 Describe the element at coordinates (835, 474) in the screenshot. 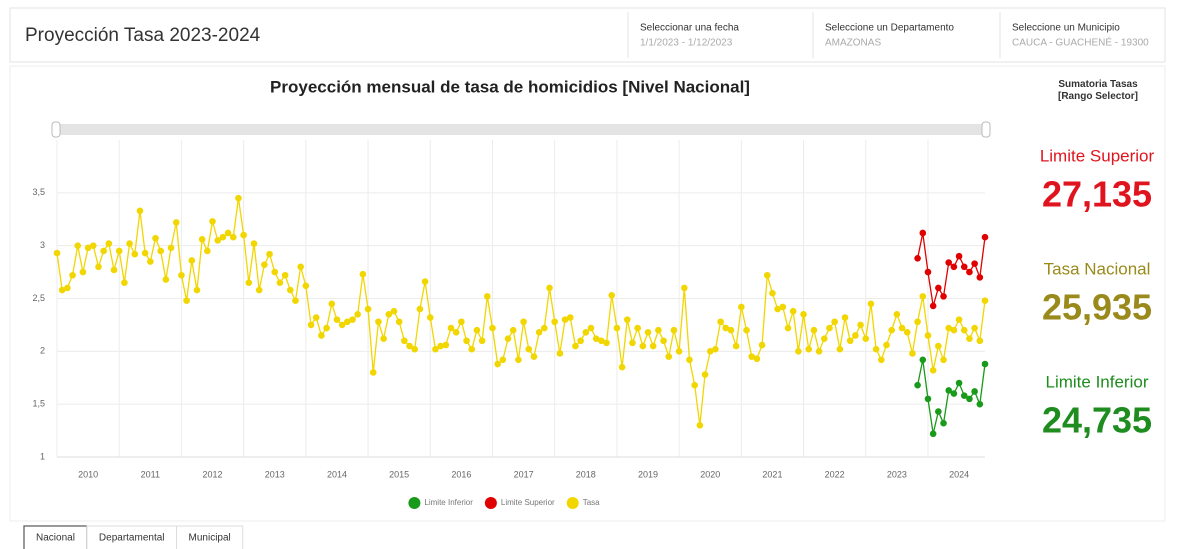

I see `x-tick-label: 2022` at that location.